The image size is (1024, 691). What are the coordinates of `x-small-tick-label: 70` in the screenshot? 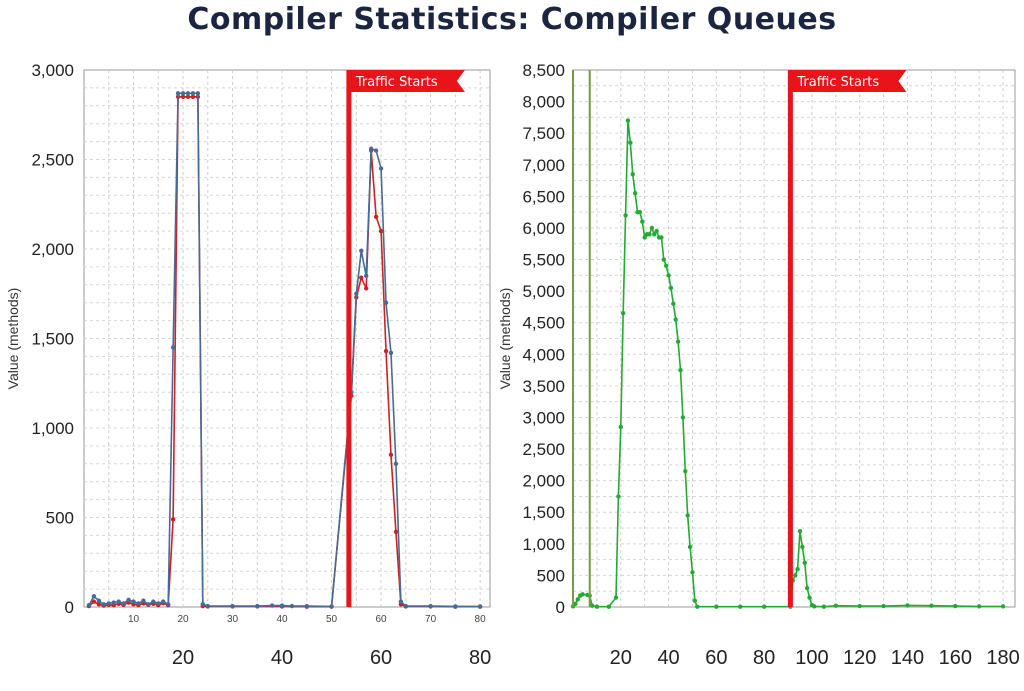 It's located at (431, 619).